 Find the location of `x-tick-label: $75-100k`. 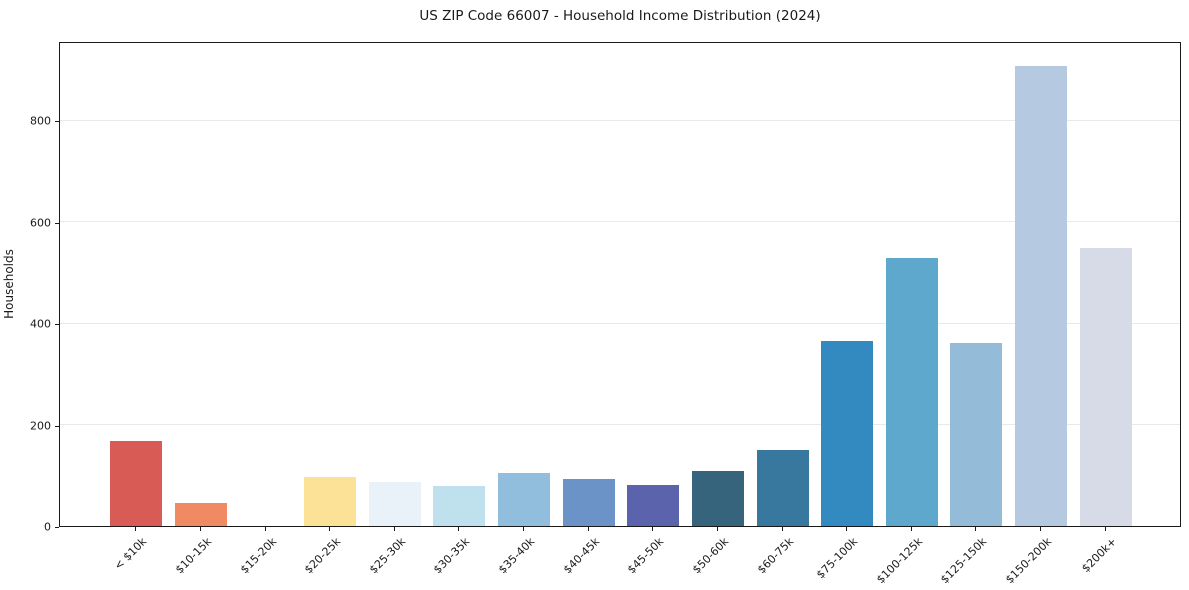

x-tick-label: $75-100k is located at coordinates (837, 558).